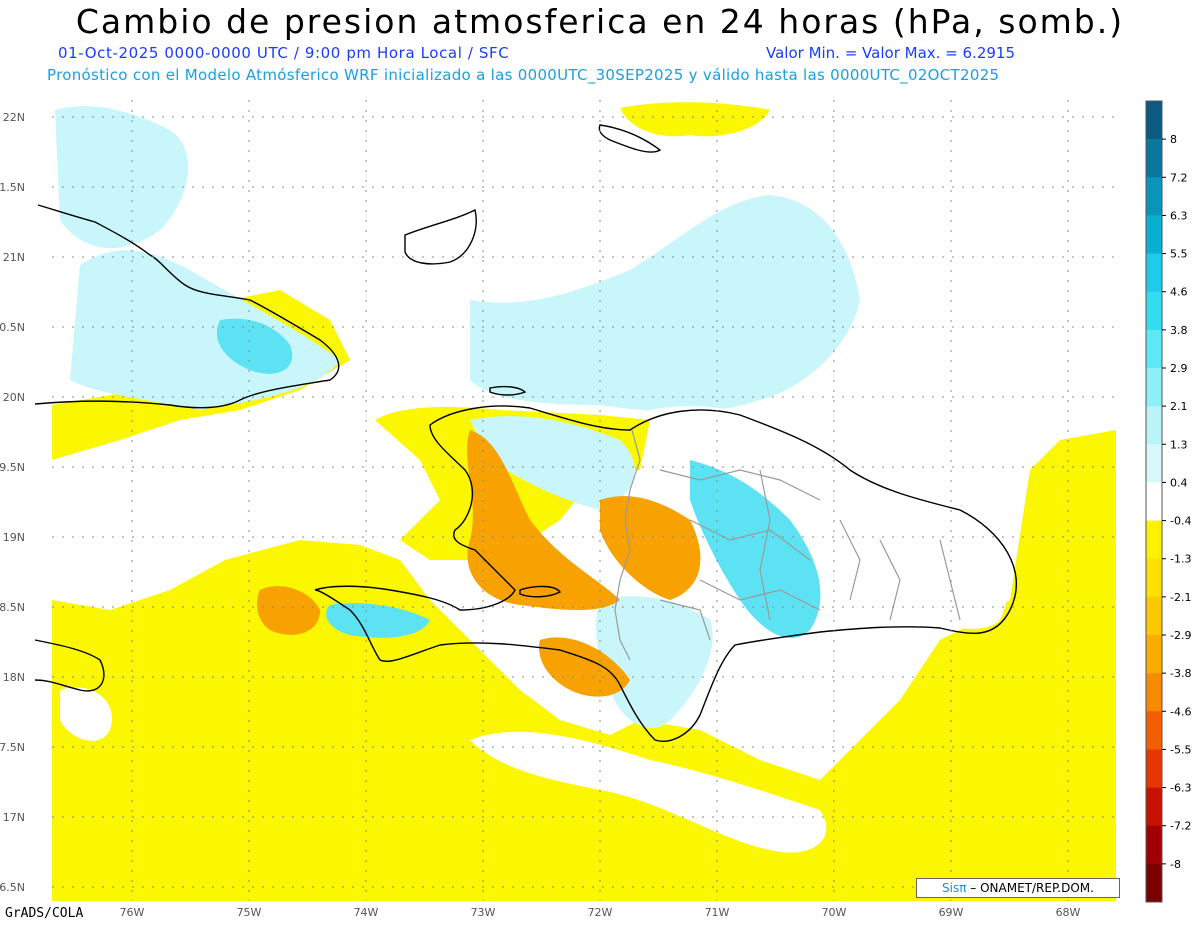 The image size is (1200, 927). What do you see at coordinates (1179, 330) in the screenshot?
I see `colorbar-label: 3.8` at bounding box center [1179, 330].